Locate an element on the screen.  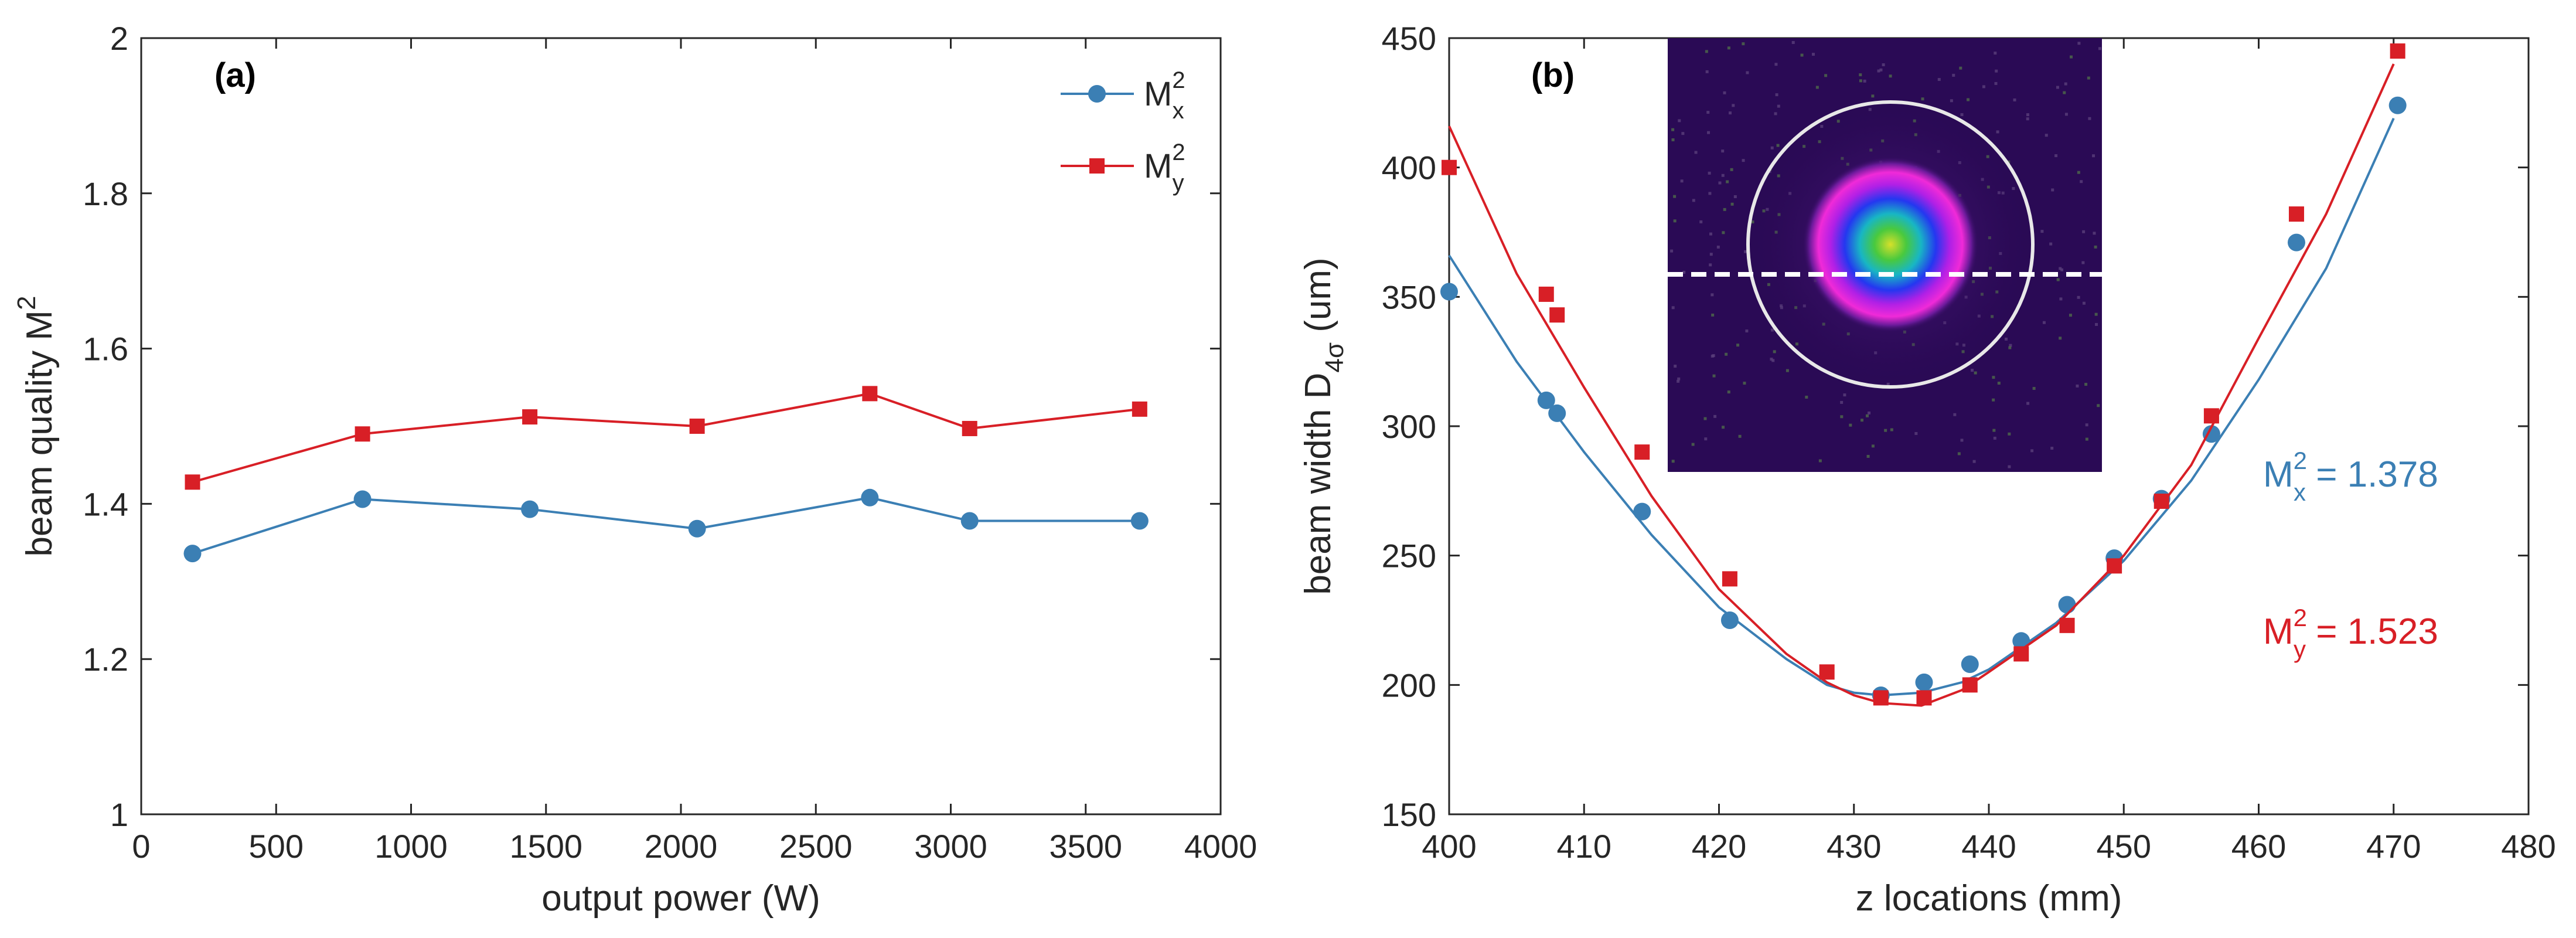
panel-b-ytick-label: 350 is located at coordinates (1409, 296).